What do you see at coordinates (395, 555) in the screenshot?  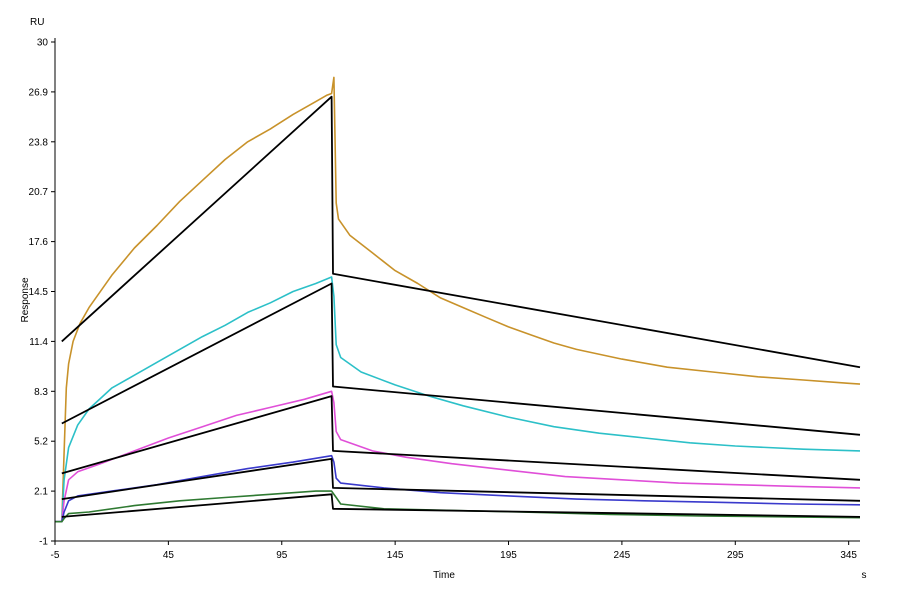 I see `x-tick-label: 145` at bounding box center [395, 555].